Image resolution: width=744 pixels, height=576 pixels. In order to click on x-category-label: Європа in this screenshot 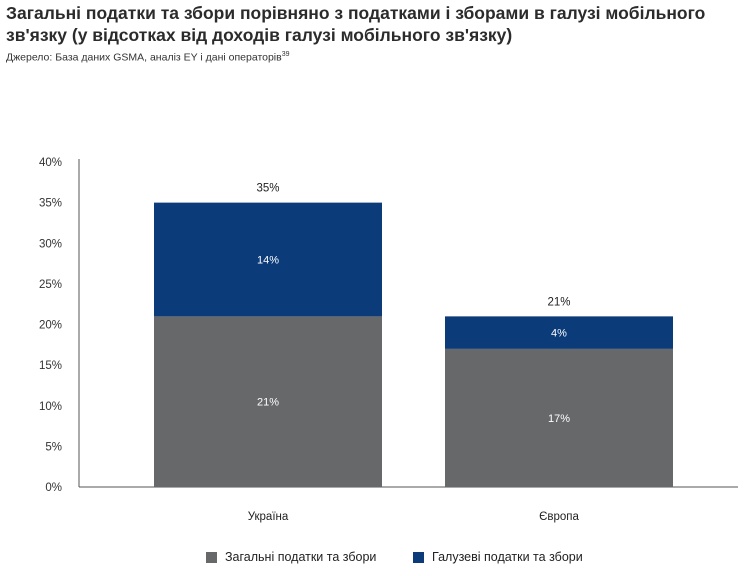, I will do `click(559, 517)`.